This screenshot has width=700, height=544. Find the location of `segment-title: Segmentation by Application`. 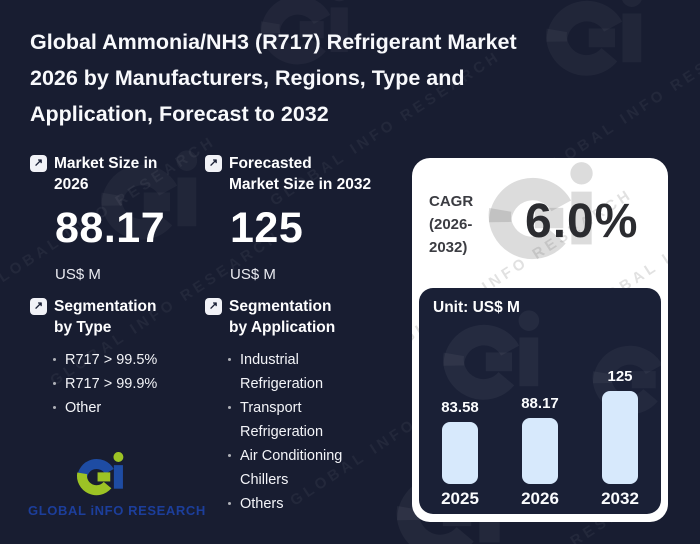

segment-title: Segmentation by Application is located at coordinates (282, 317).